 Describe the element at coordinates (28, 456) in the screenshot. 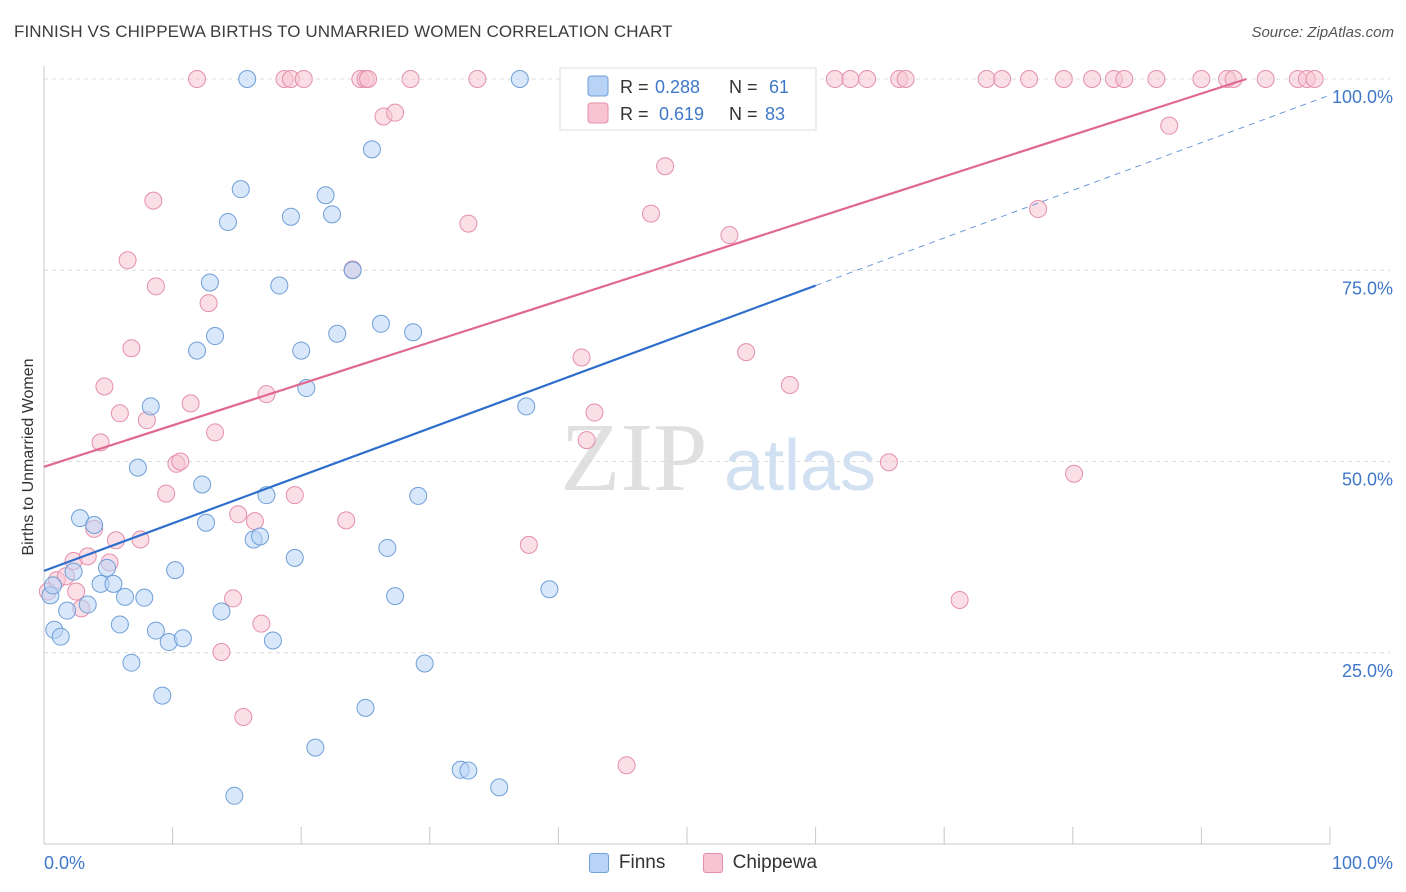

I see `y-axis-label: Births to Unmarried Women` at that location.